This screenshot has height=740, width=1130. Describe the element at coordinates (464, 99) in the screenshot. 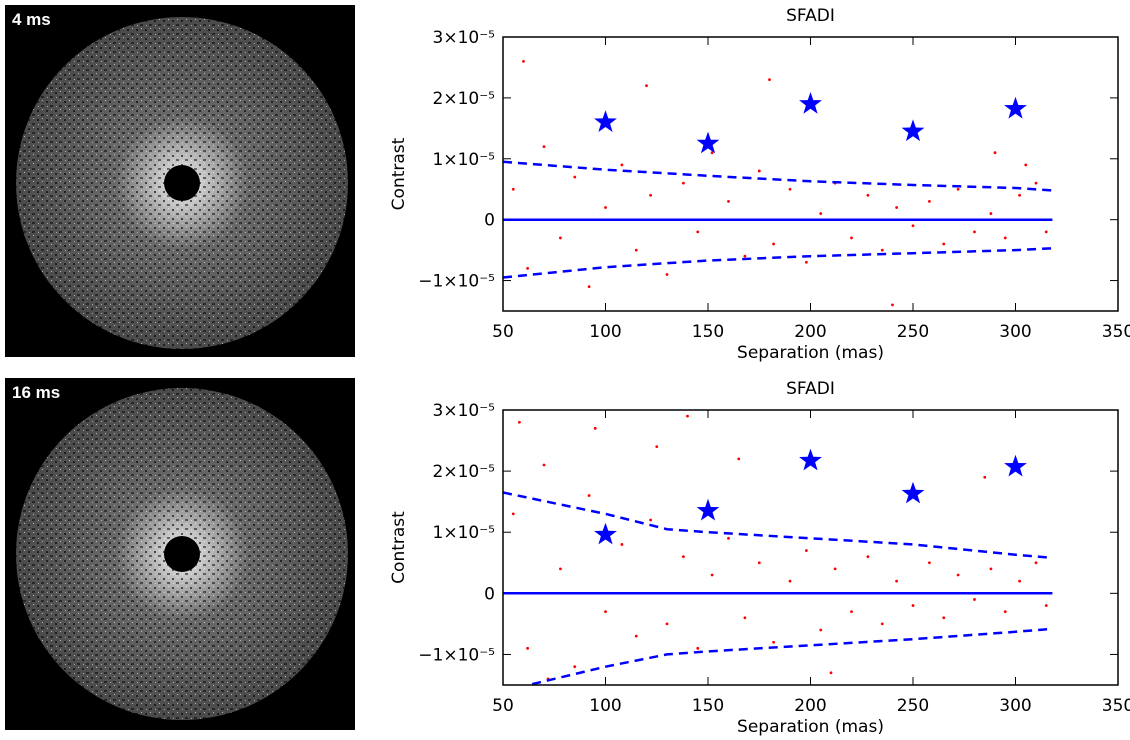

I see `y-tick-label: 2×10⁻⁵` at that location.